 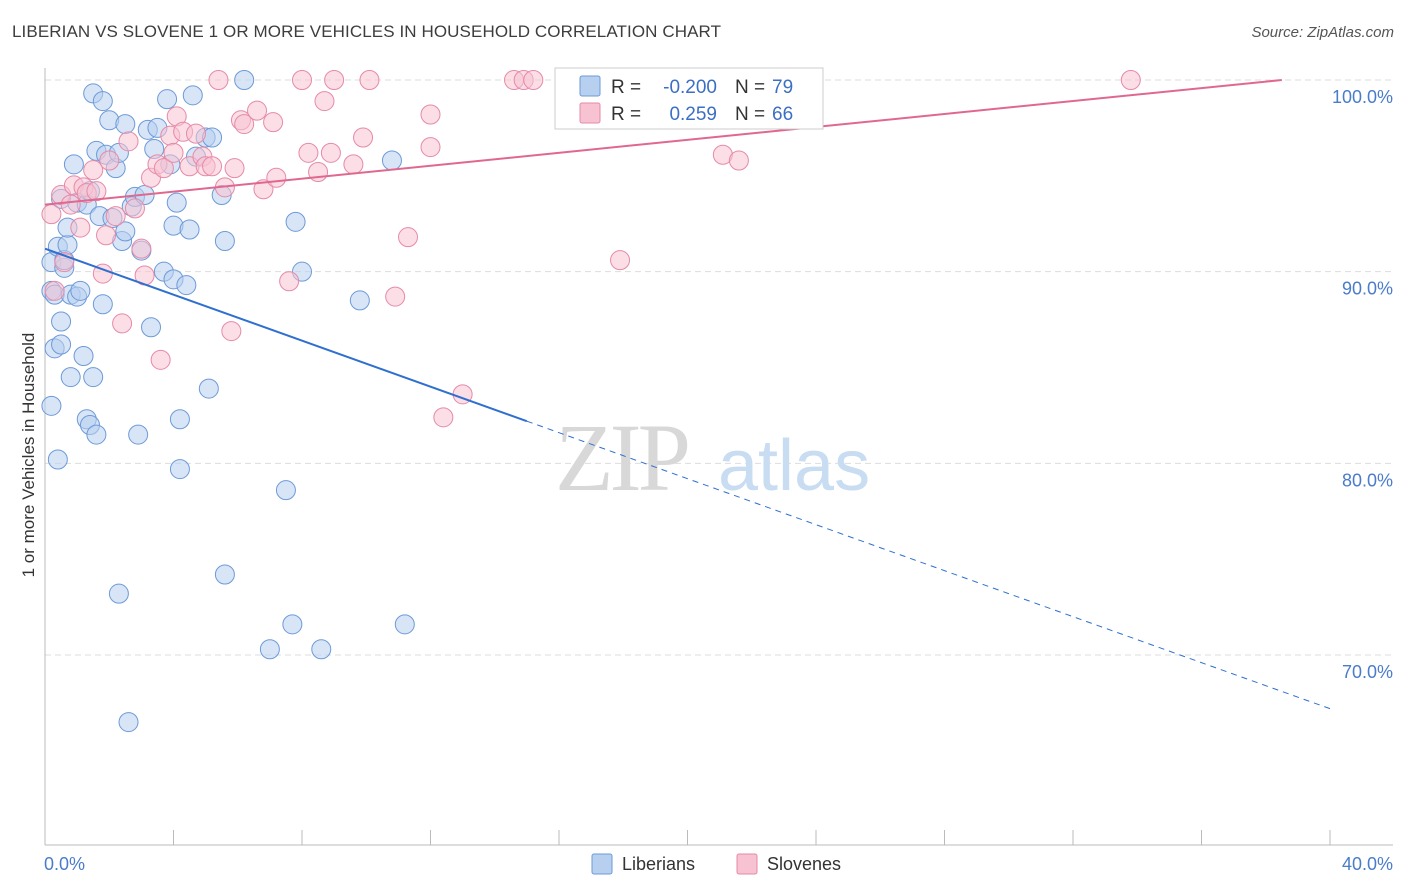 I want to click on bottom-legend-swatch-slovenes, so click(x=747, y=864).